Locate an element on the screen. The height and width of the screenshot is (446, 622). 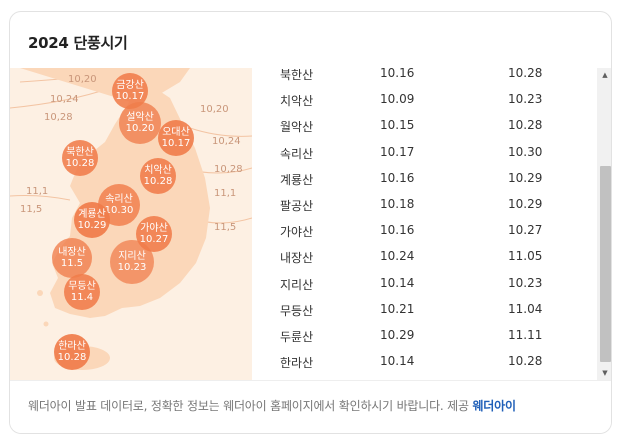
map-bubble-jirisan: 지리산 10.23 is located at coordinates (132, 262).